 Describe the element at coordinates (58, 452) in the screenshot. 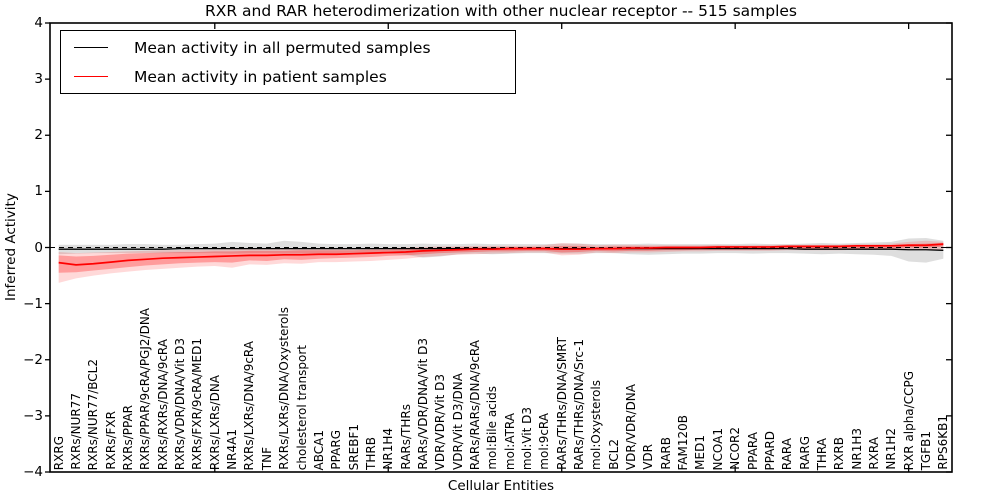

I see `x-tick-label-0: RXRG` at that location.